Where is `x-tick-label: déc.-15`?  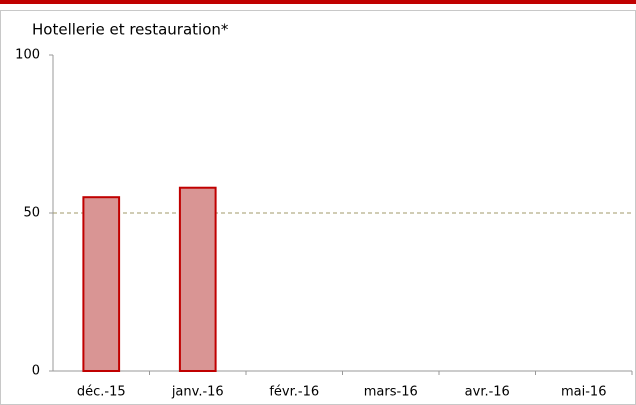 x-tick-label: déc.-15 is located at coordinates (101, 392).